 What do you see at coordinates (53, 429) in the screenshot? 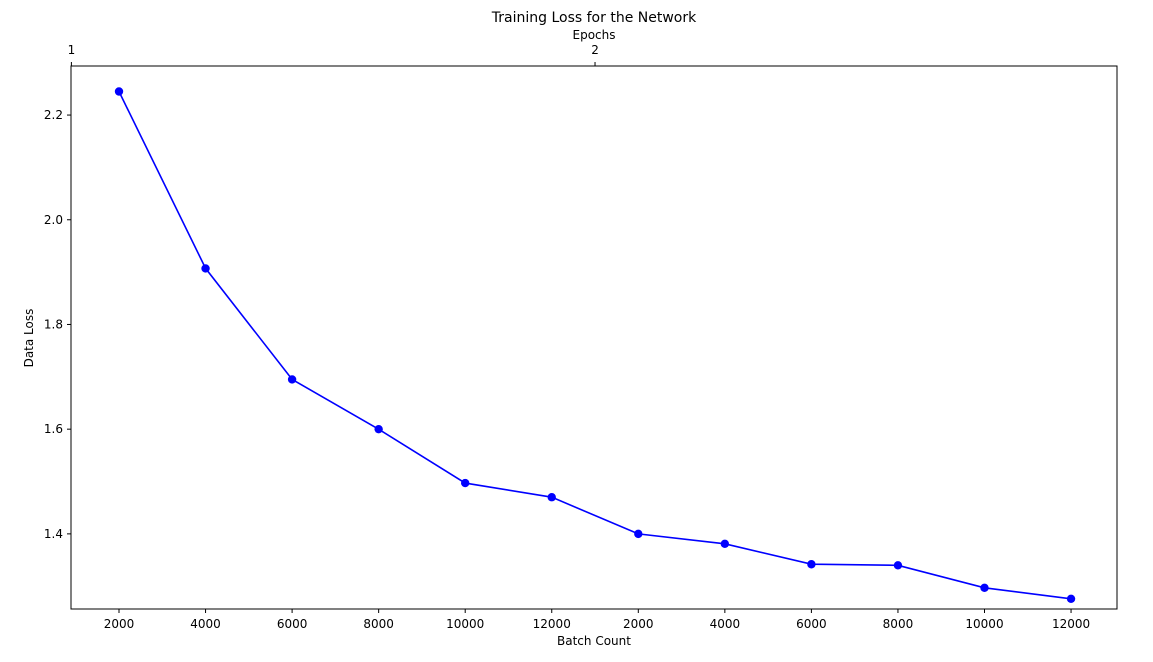
I see `y-tick-label: 1.6` at bounding box center [53, 429].